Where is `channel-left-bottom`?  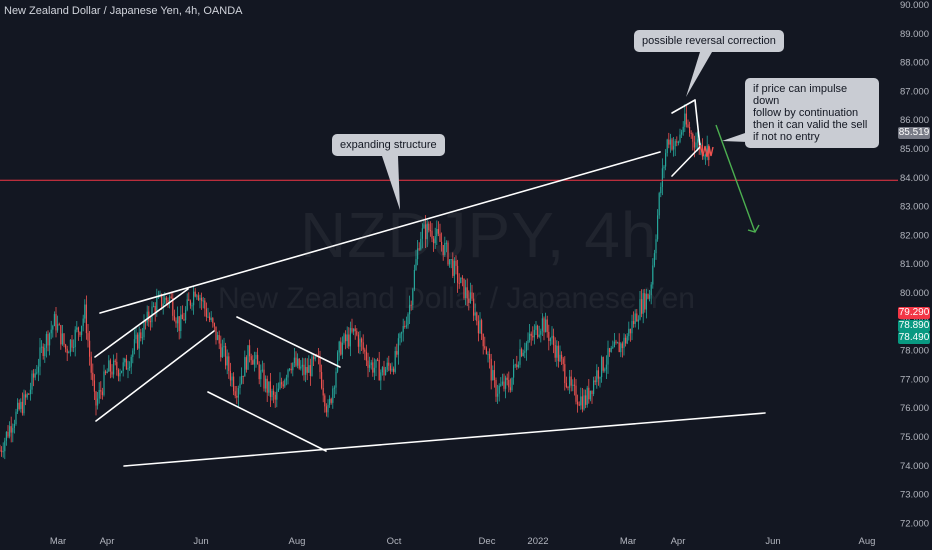 channel-left-bottom is located at coordinates (155, 376).